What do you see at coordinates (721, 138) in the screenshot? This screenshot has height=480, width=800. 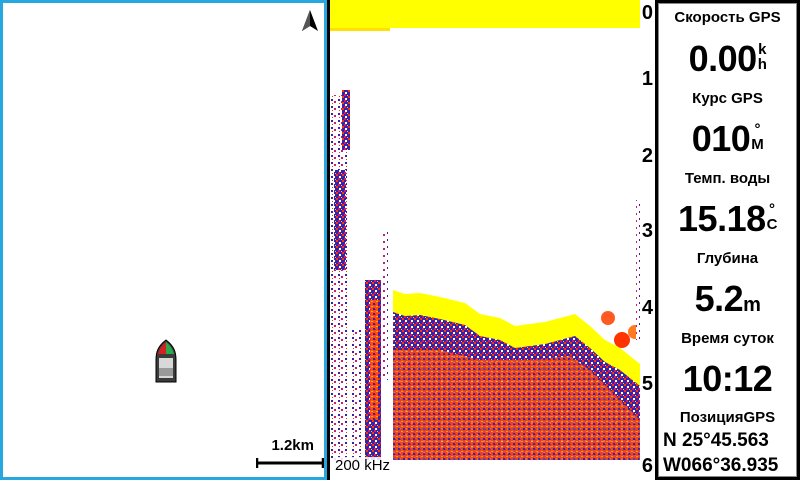 I see `course-value: 010` at bounding box center [721, 138].